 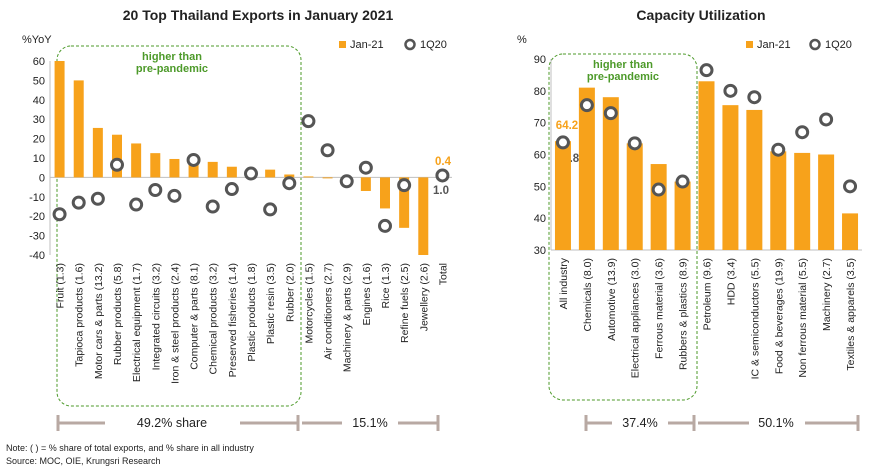 I want to click on left-y-tick-label: 10, so click(x=39, y=159).